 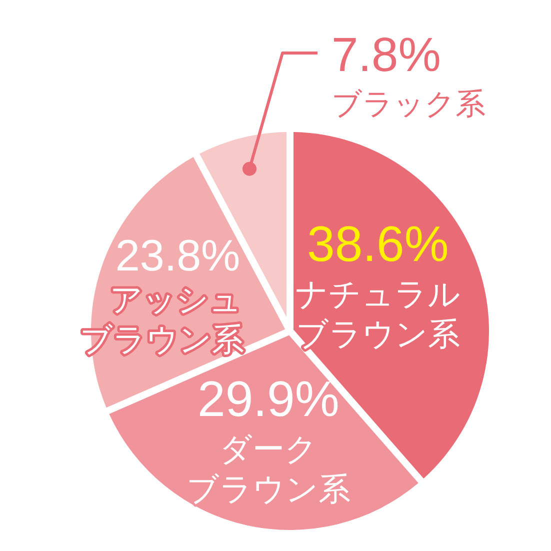 I want to click on data-label: 7.8%, so click(x=386, y=55).